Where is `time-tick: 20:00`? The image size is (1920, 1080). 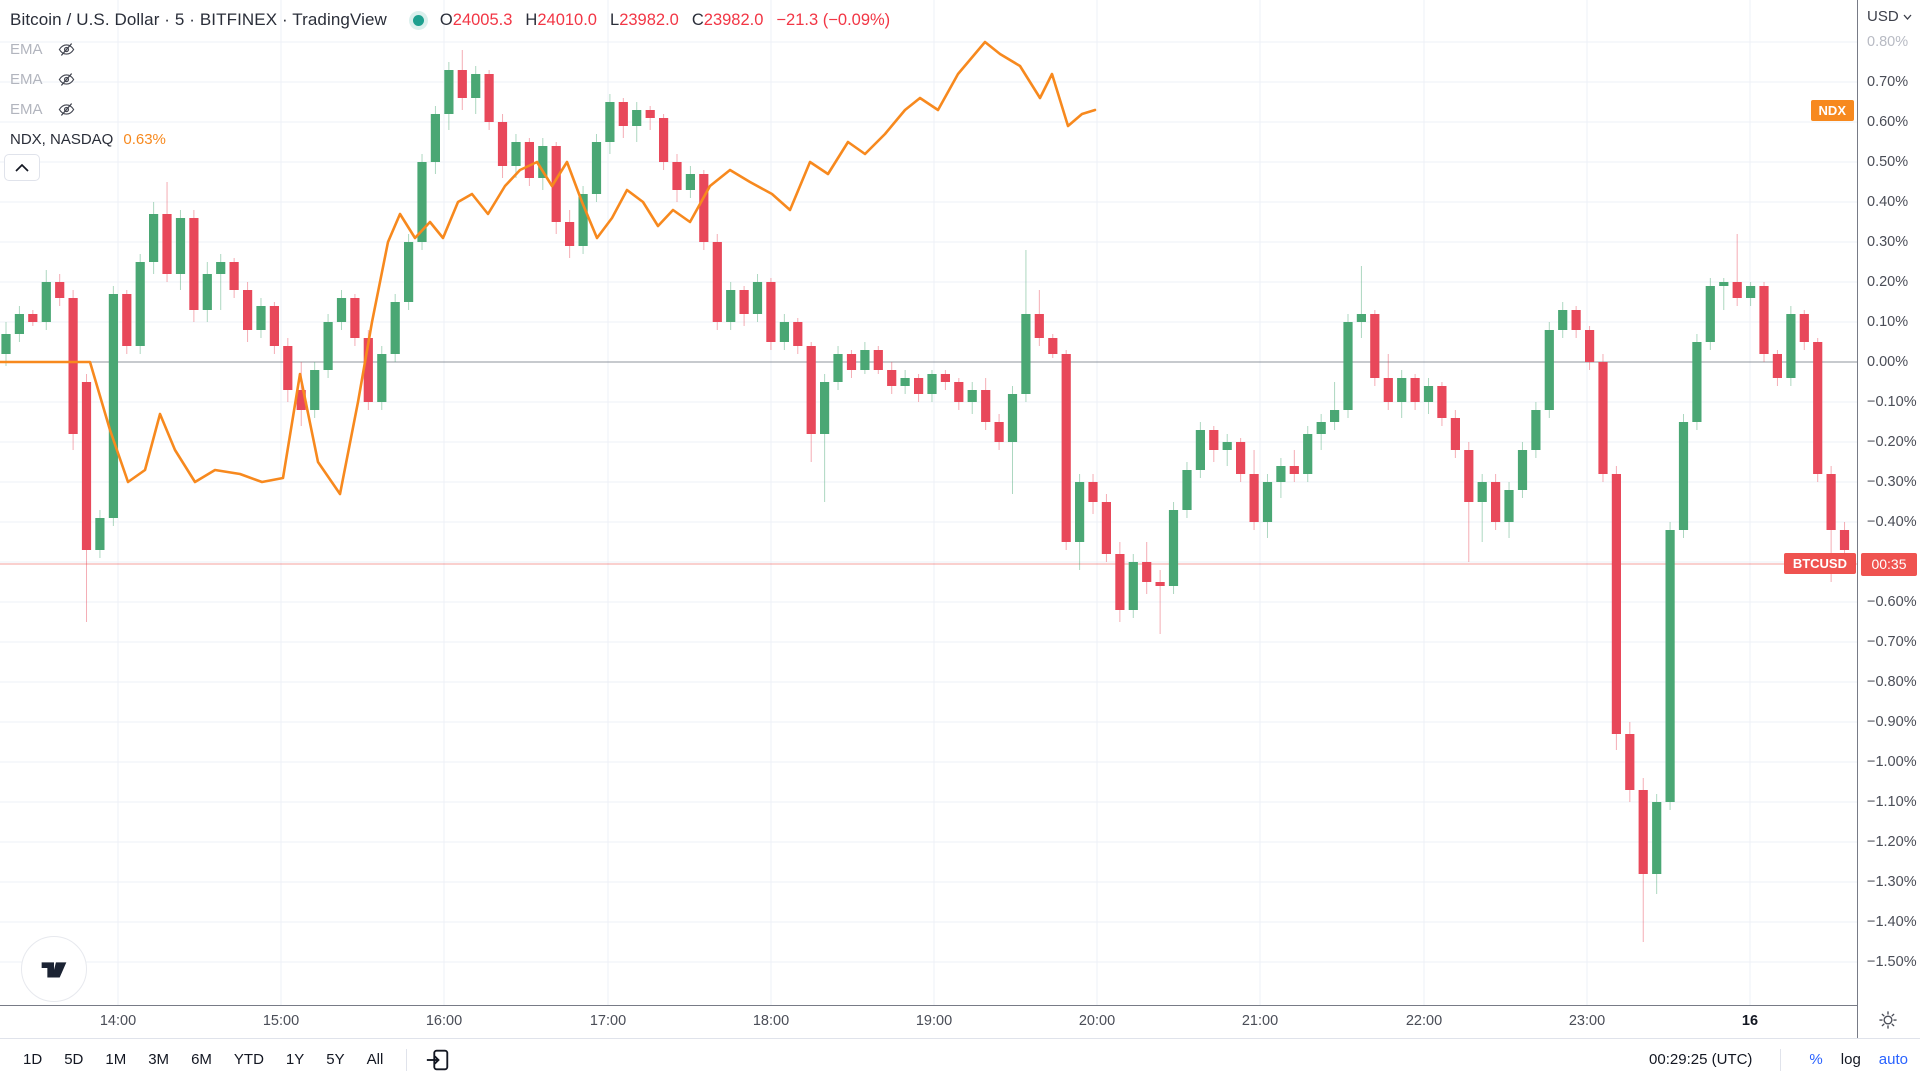
time-tick: 20:00 is located at coordinates (1097, 1021).